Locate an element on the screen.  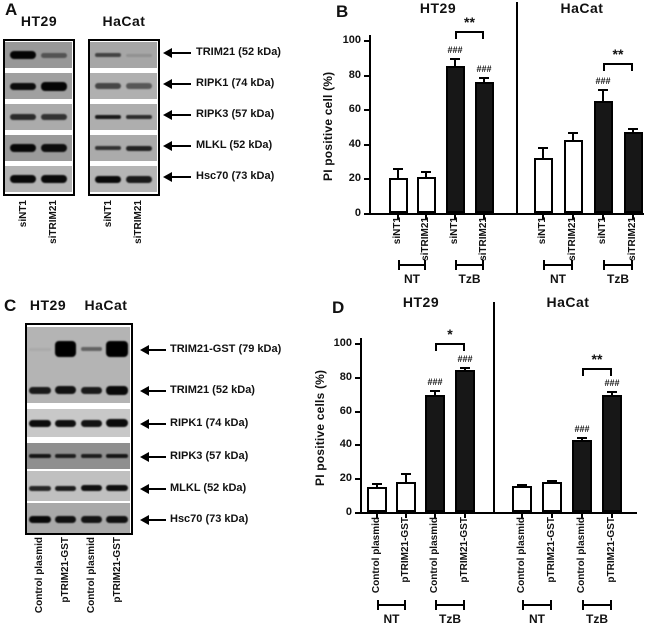
y-tick-label: 100 is located at coordinates (342, 343).